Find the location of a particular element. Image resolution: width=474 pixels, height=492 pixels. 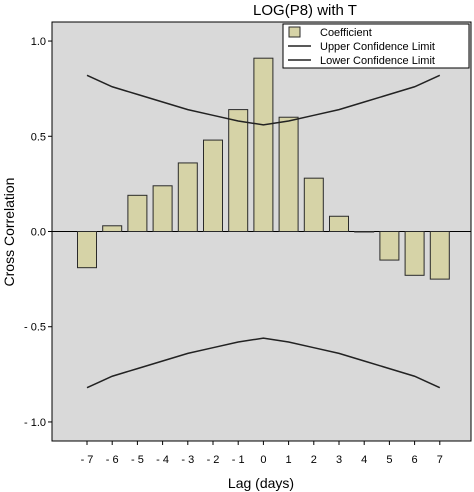

y-axis-label: Cross Correlation is located at coordinates (9, 232).